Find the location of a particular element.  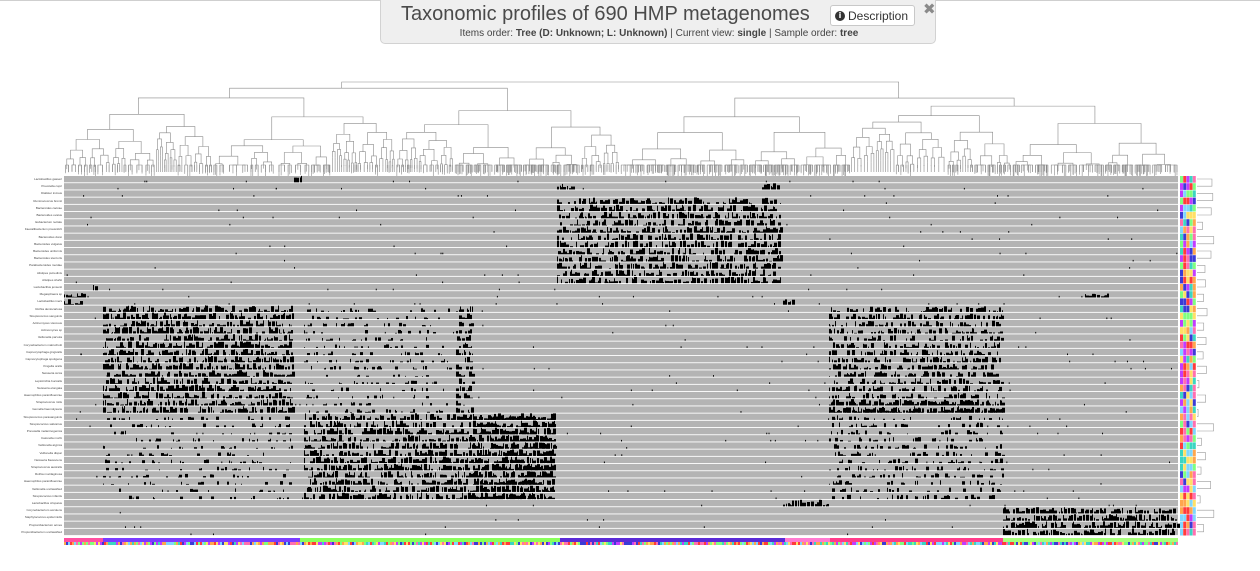

track-row-bg is located at coordinates (621, 330).